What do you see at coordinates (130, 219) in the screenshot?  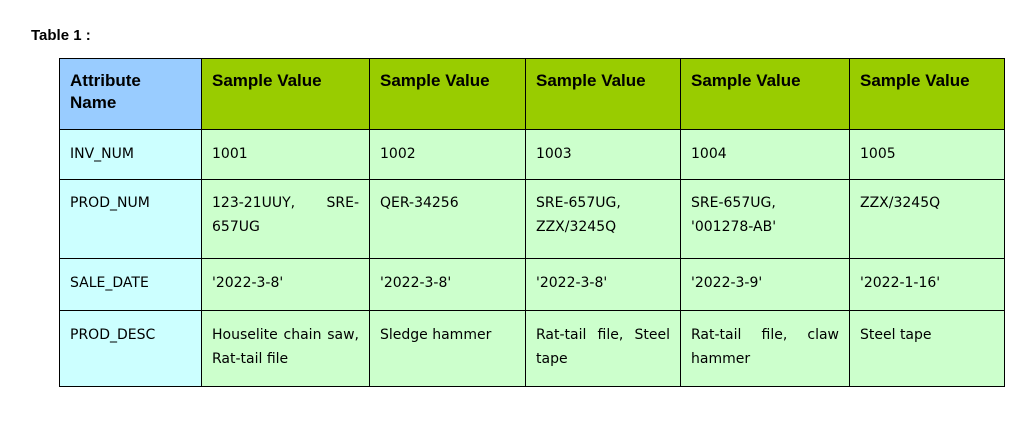 I see `attribute-cell: PROD_NUM` at bounding box center [130, 219].